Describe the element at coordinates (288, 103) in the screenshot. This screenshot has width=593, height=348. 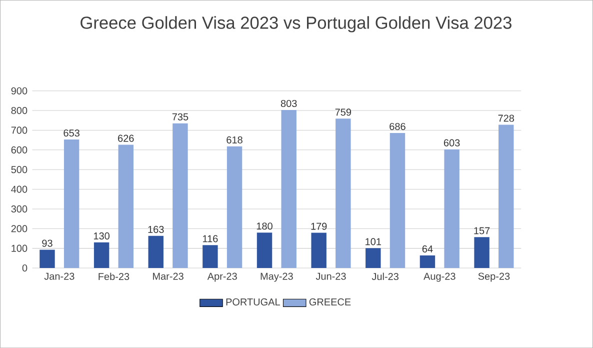
I see `data-label: 803` at that location.